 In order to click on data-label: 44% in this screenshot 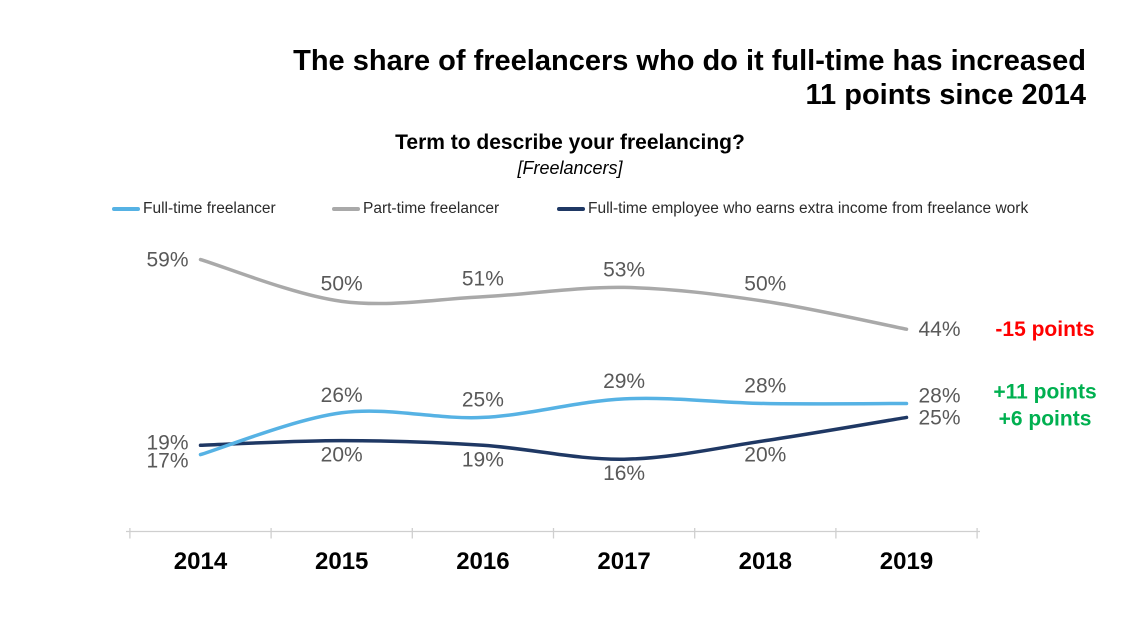, I will do `click(940, 329)`.